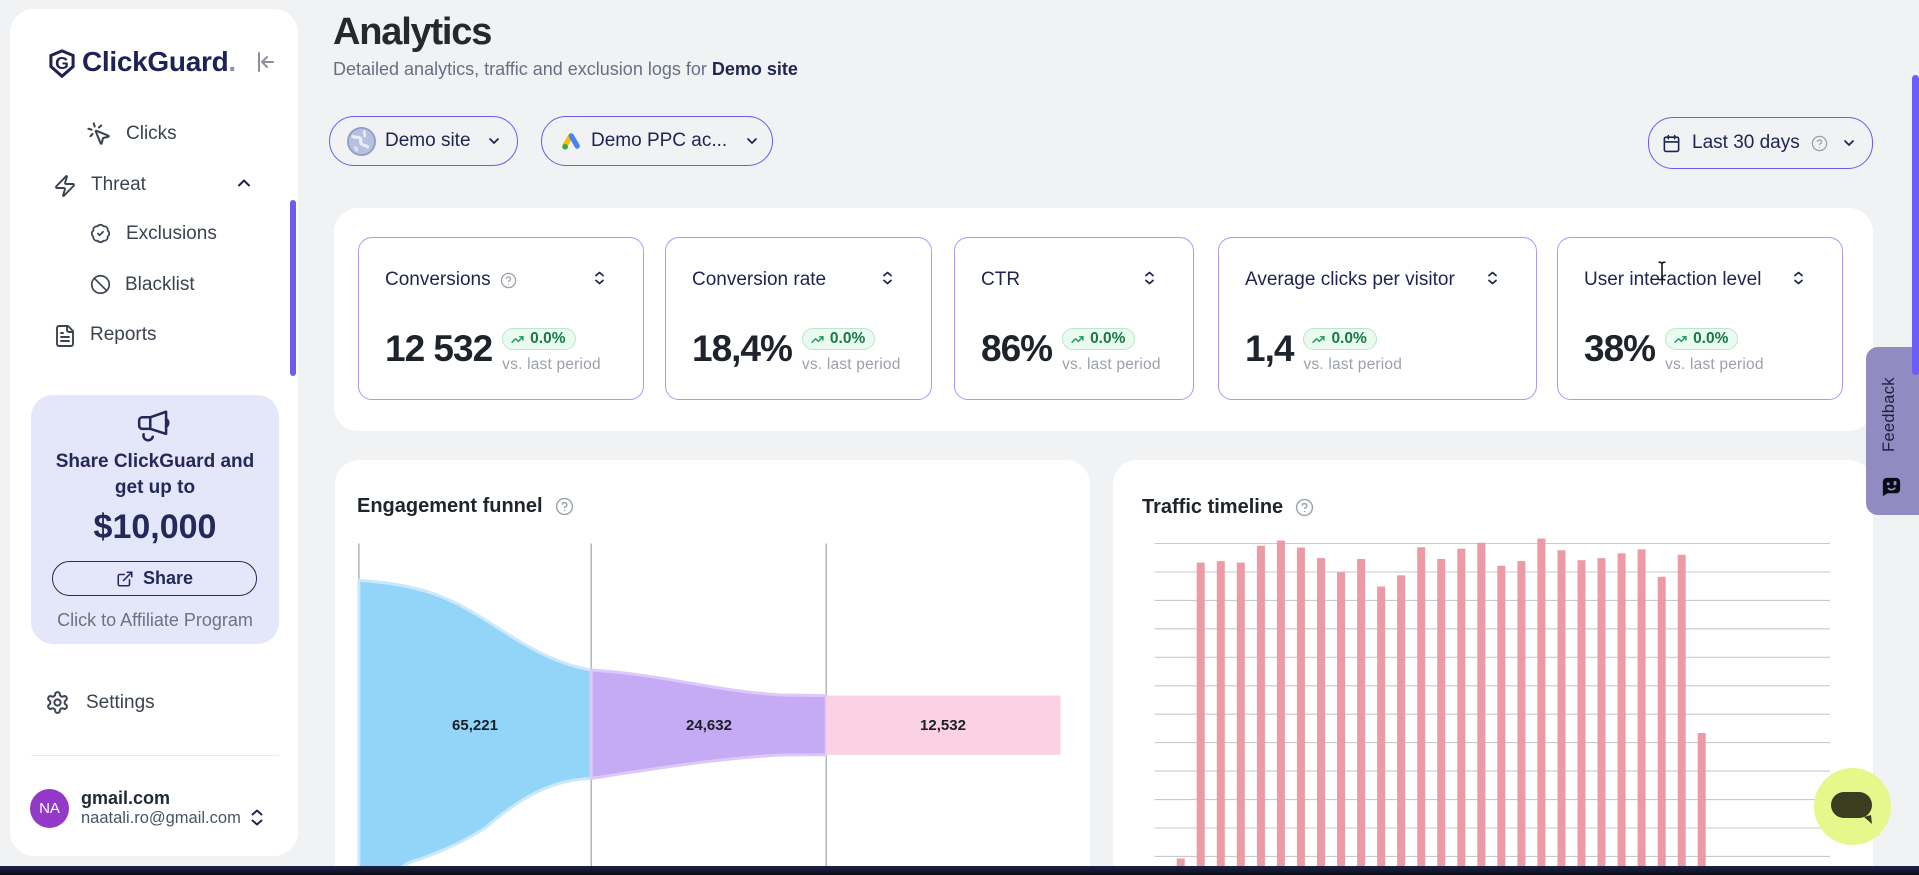 This screenshot has height=875, width=1919. Describe the element at coordinates (709, 725) in the screenshot. I see `svg-text: 24,632` at that location.